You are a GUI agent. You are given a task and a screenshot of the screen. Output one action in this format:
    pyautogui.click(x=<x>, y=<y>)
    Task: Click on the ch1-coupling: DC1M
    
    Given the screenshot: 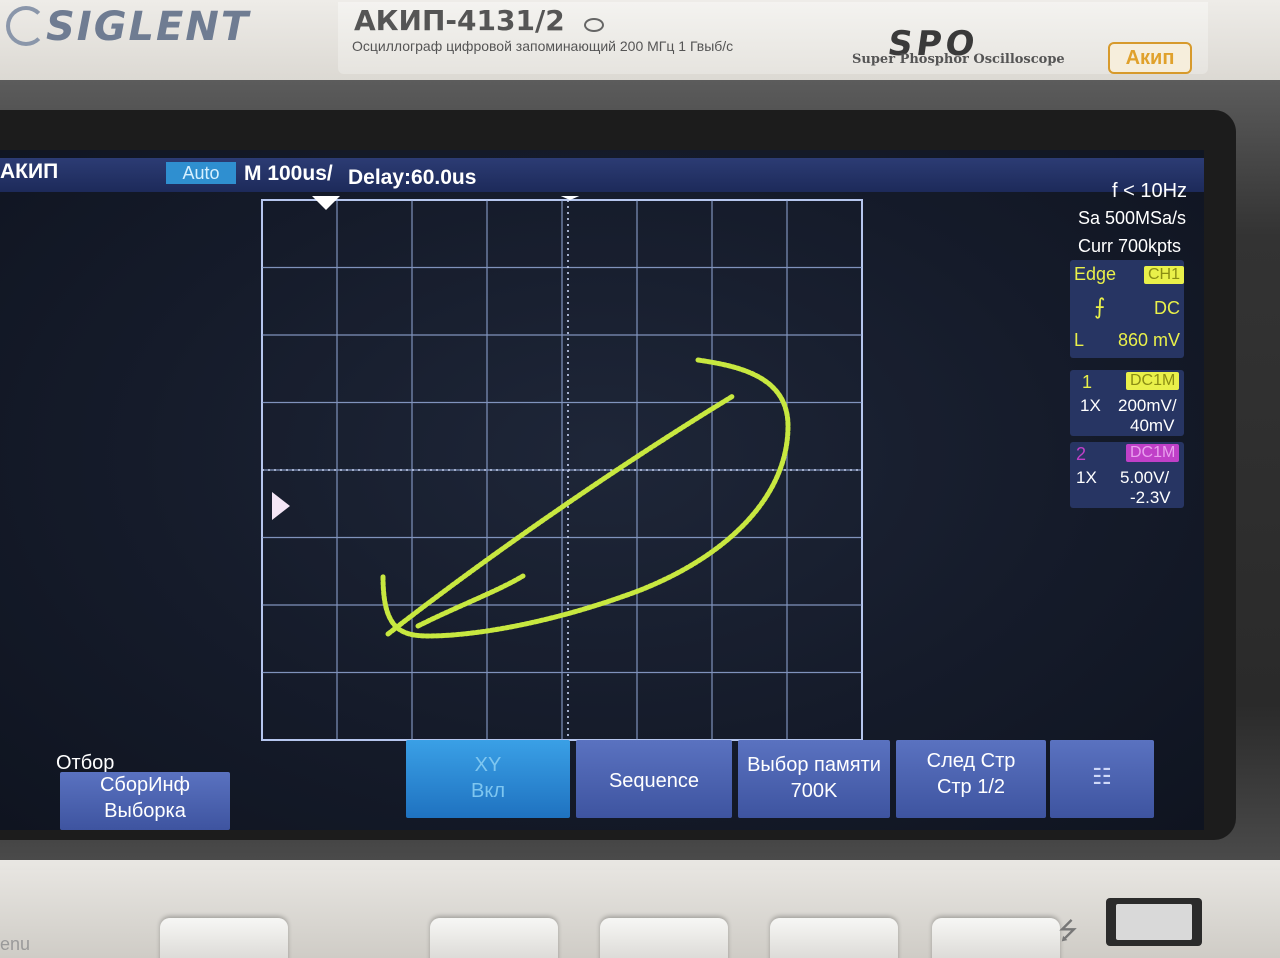 What is the action you would take?
    pyautogui.click(x=1153, y=381)
    